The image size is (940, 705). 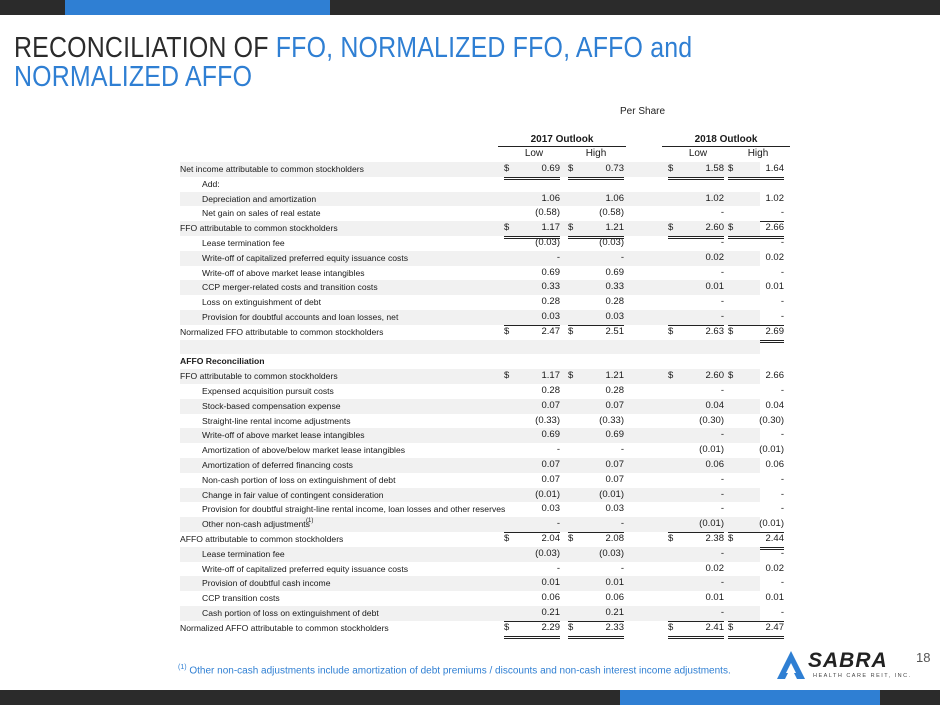 What do you see at coordinates (596, 214) in the screenshot?
I see `value-cell: (0.58)` at bounding box center [596, 214].